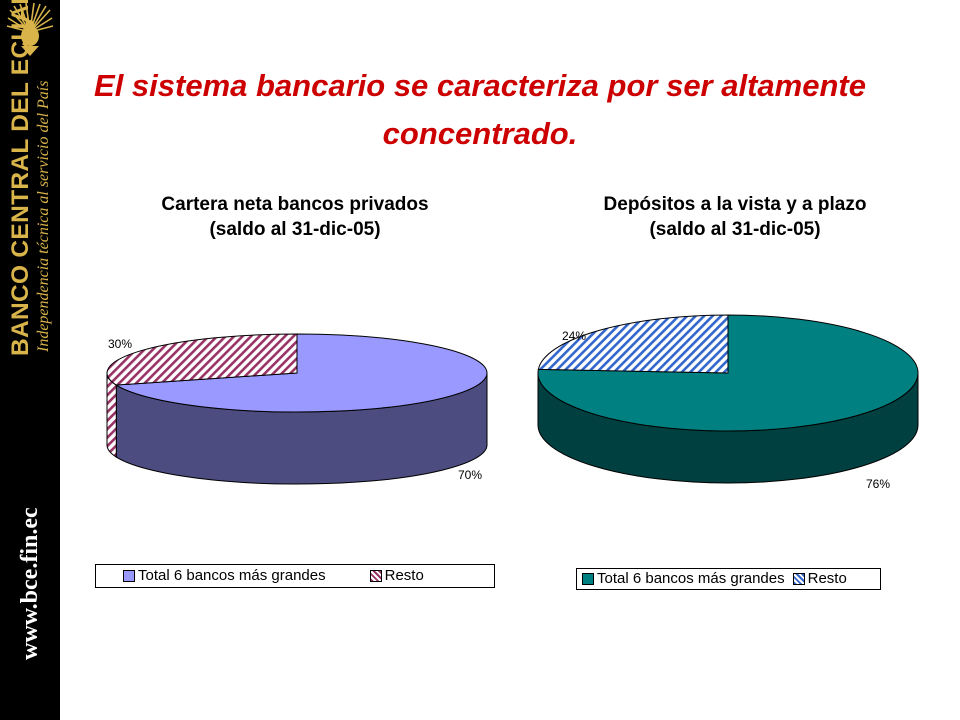  Describe the element at coordinates (574, 336) in the screenshot. I see `pie-data-label: 24%` at that location.